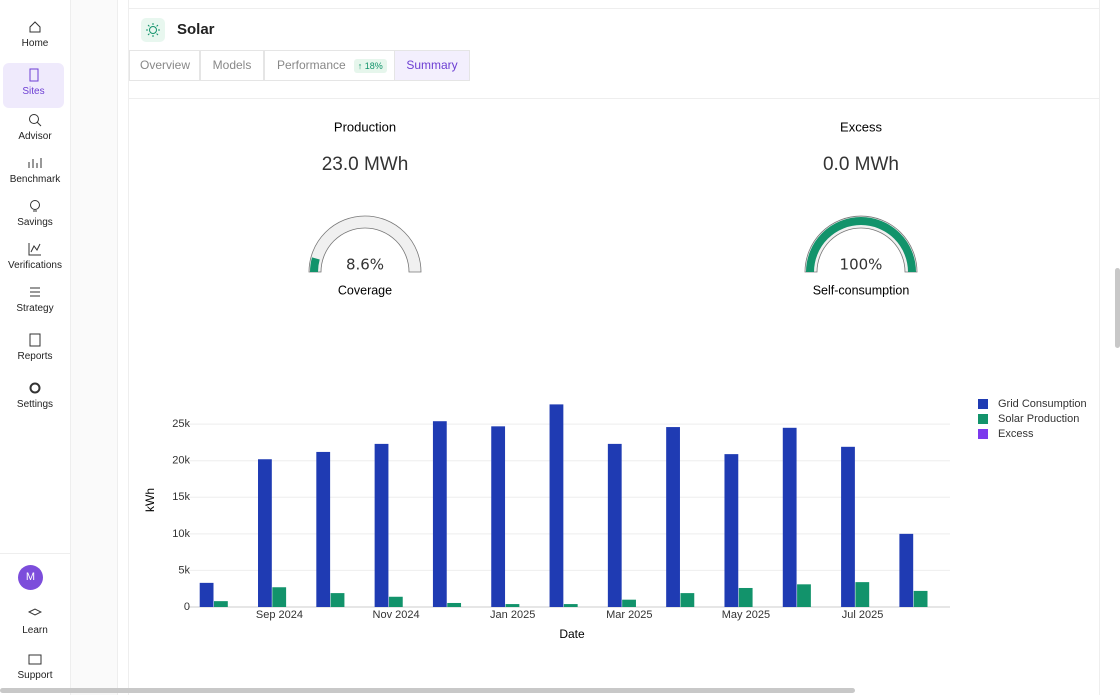  I want to click on tab: Performance ↑ 18%, so click(329, 65).